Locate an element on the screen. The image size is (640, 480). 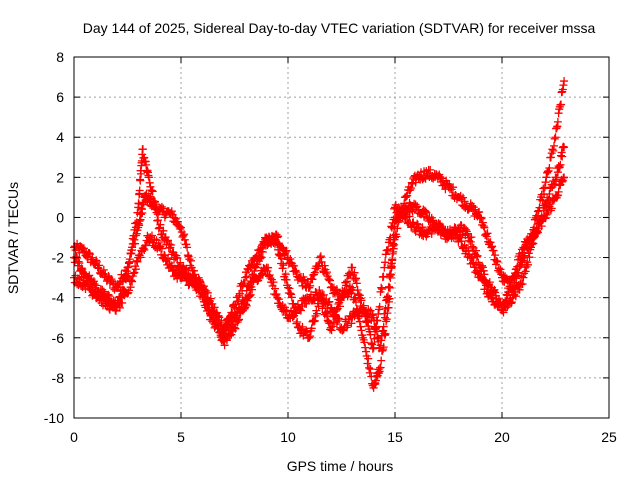
y-tick-label: -4 is located at coordinates (58, 298).